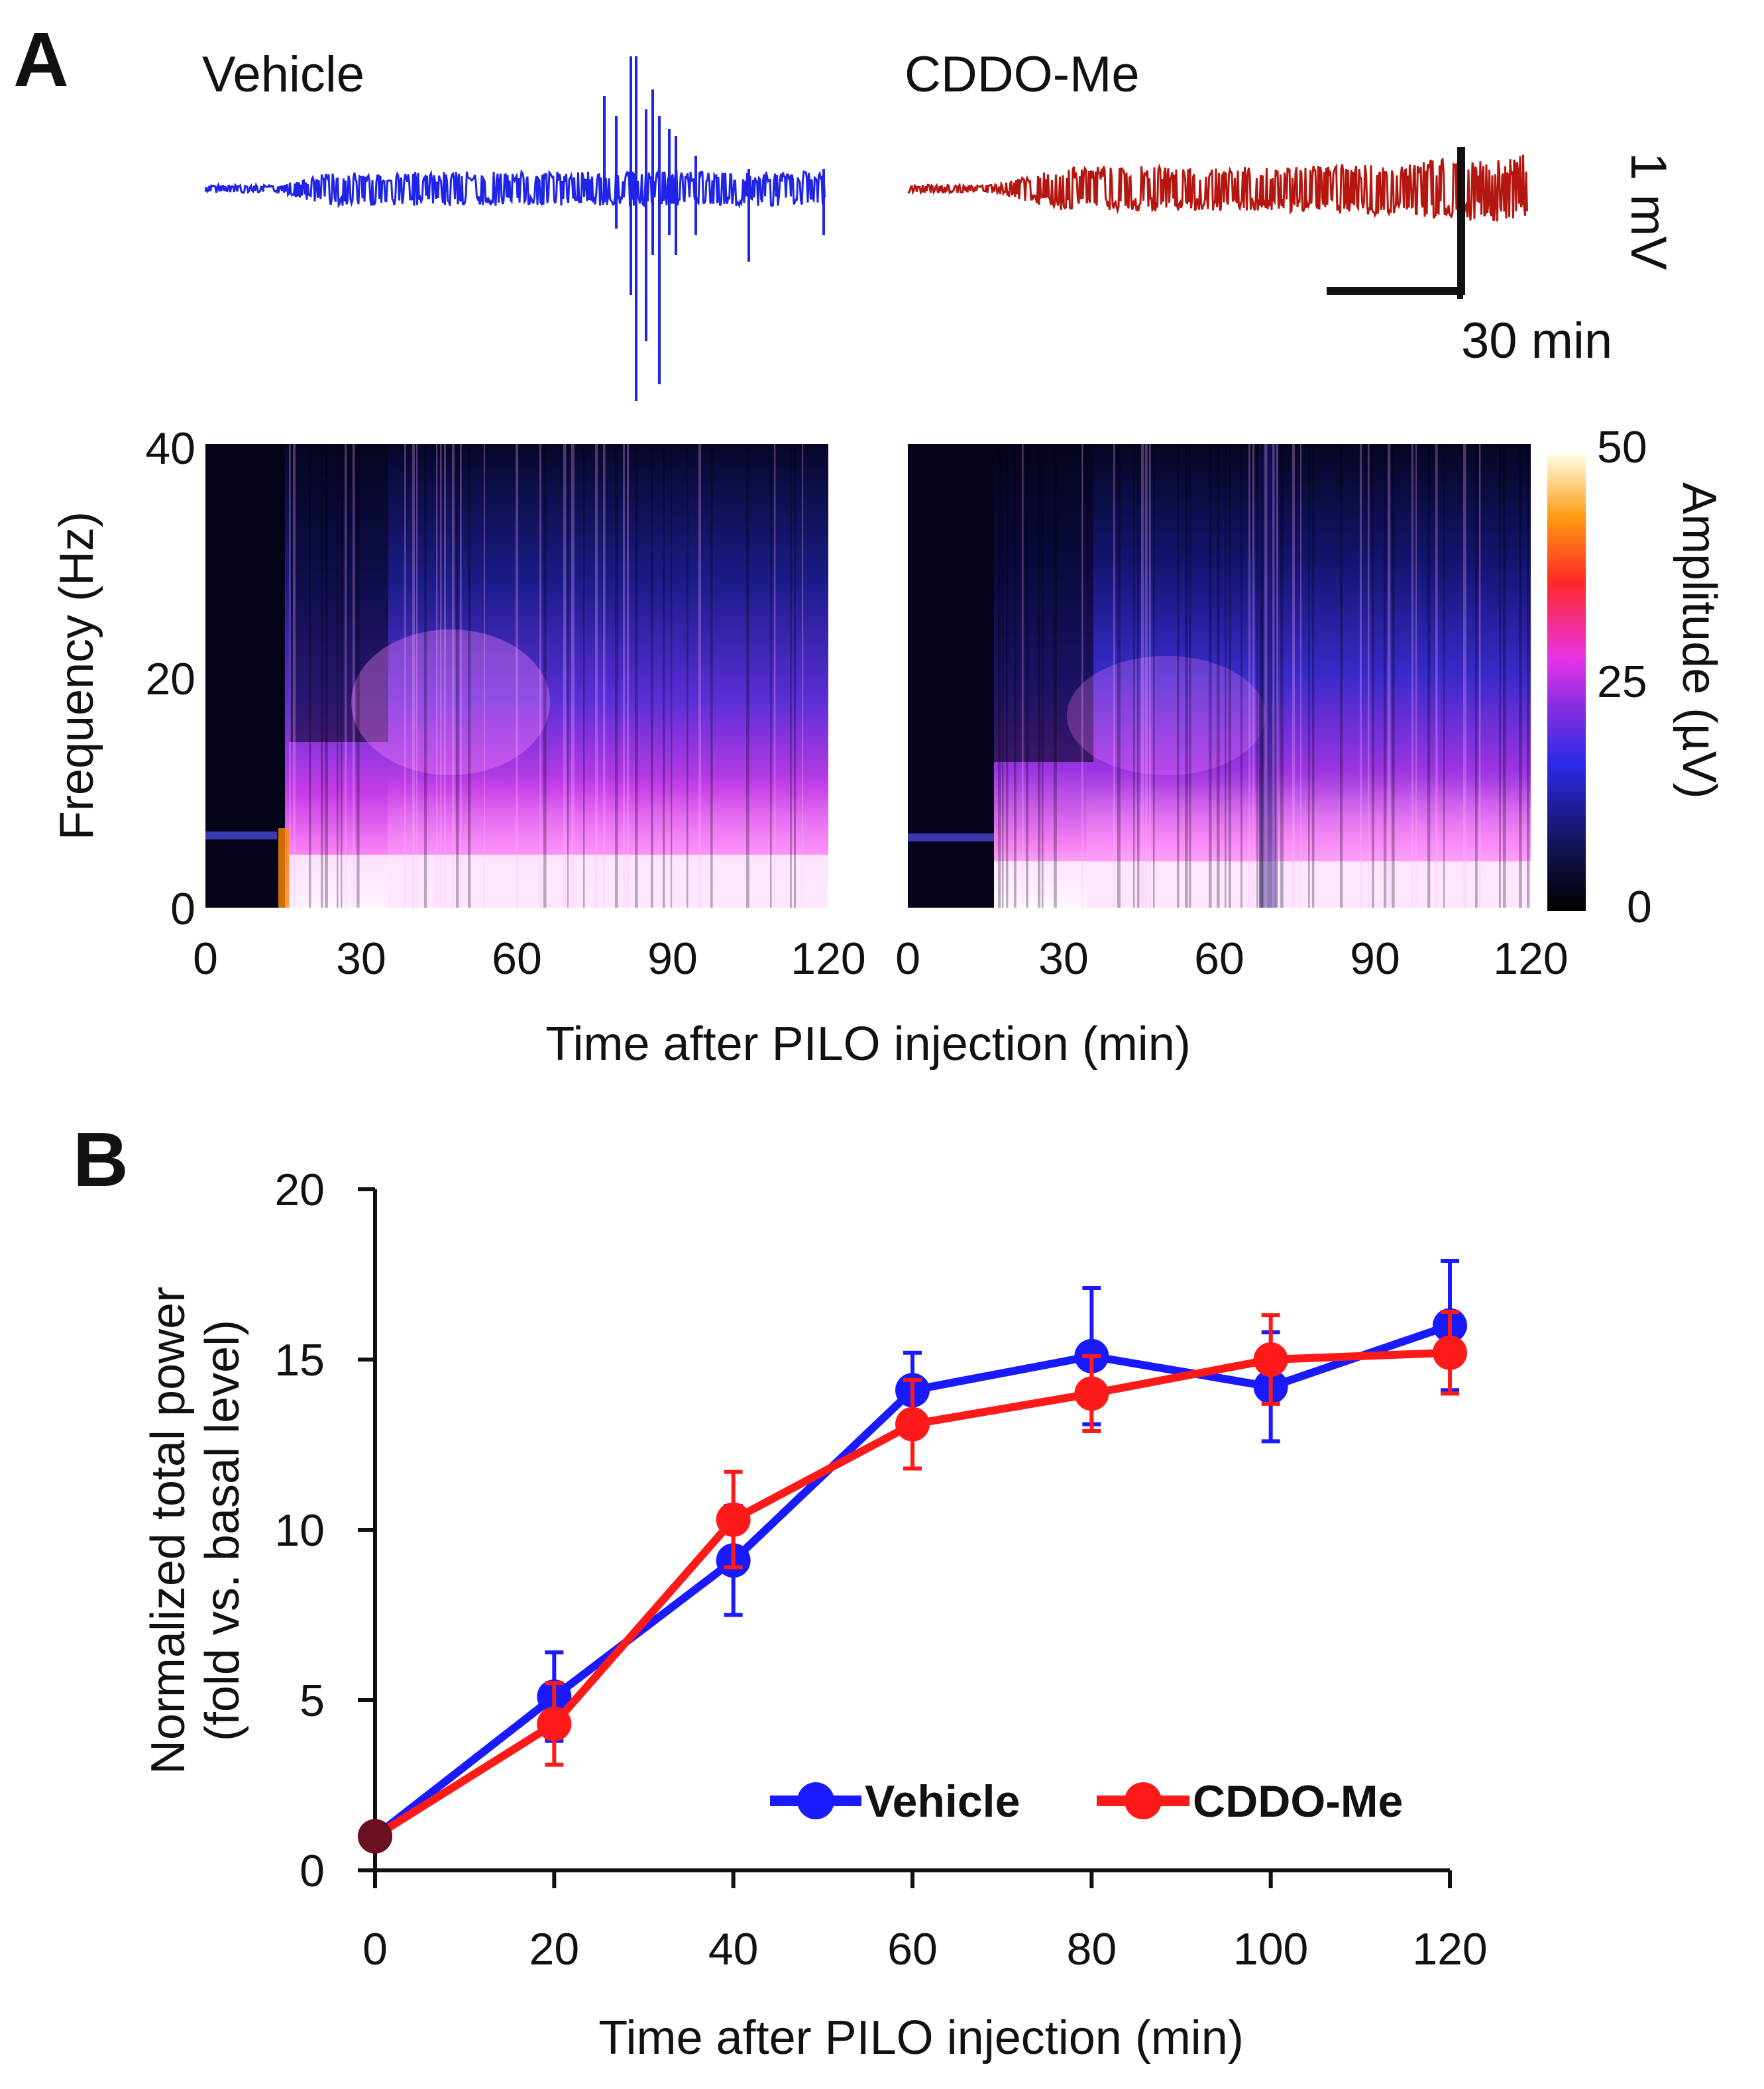  What do you see at coordinates (1699, 640) in the screenshot?
I see `colorbar-title: Amplitude (µV)` at bounding box center [1699, 640].